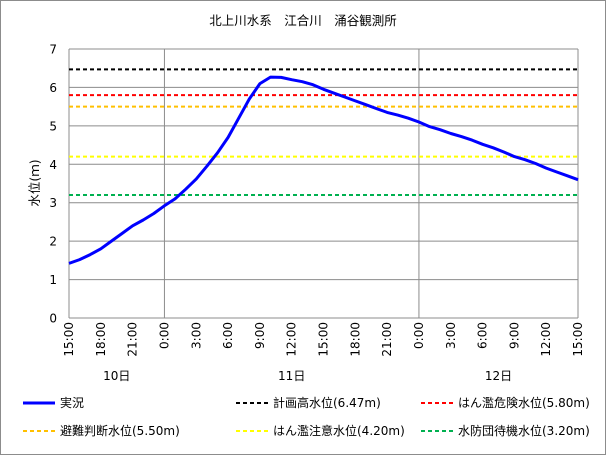  Describe the element at coordinates (53, 242) in the screenshot. I see `y-tick-label: 2` at that location.